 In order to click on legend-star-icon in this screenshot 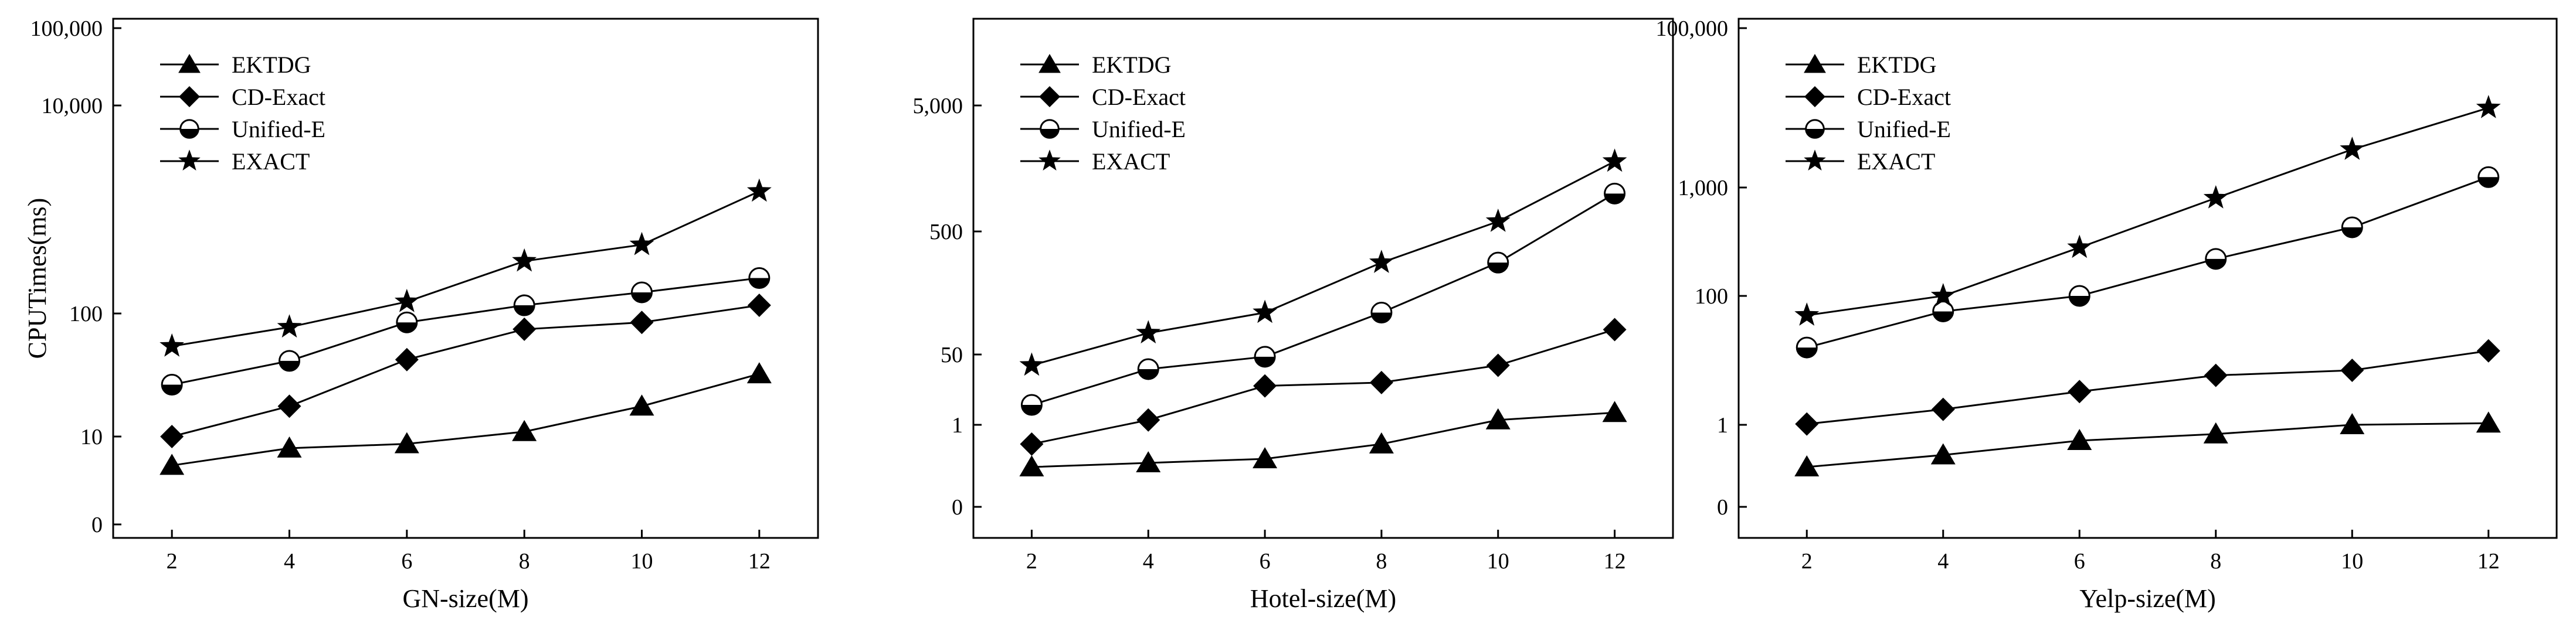, I will do `click(1815, 160)`.